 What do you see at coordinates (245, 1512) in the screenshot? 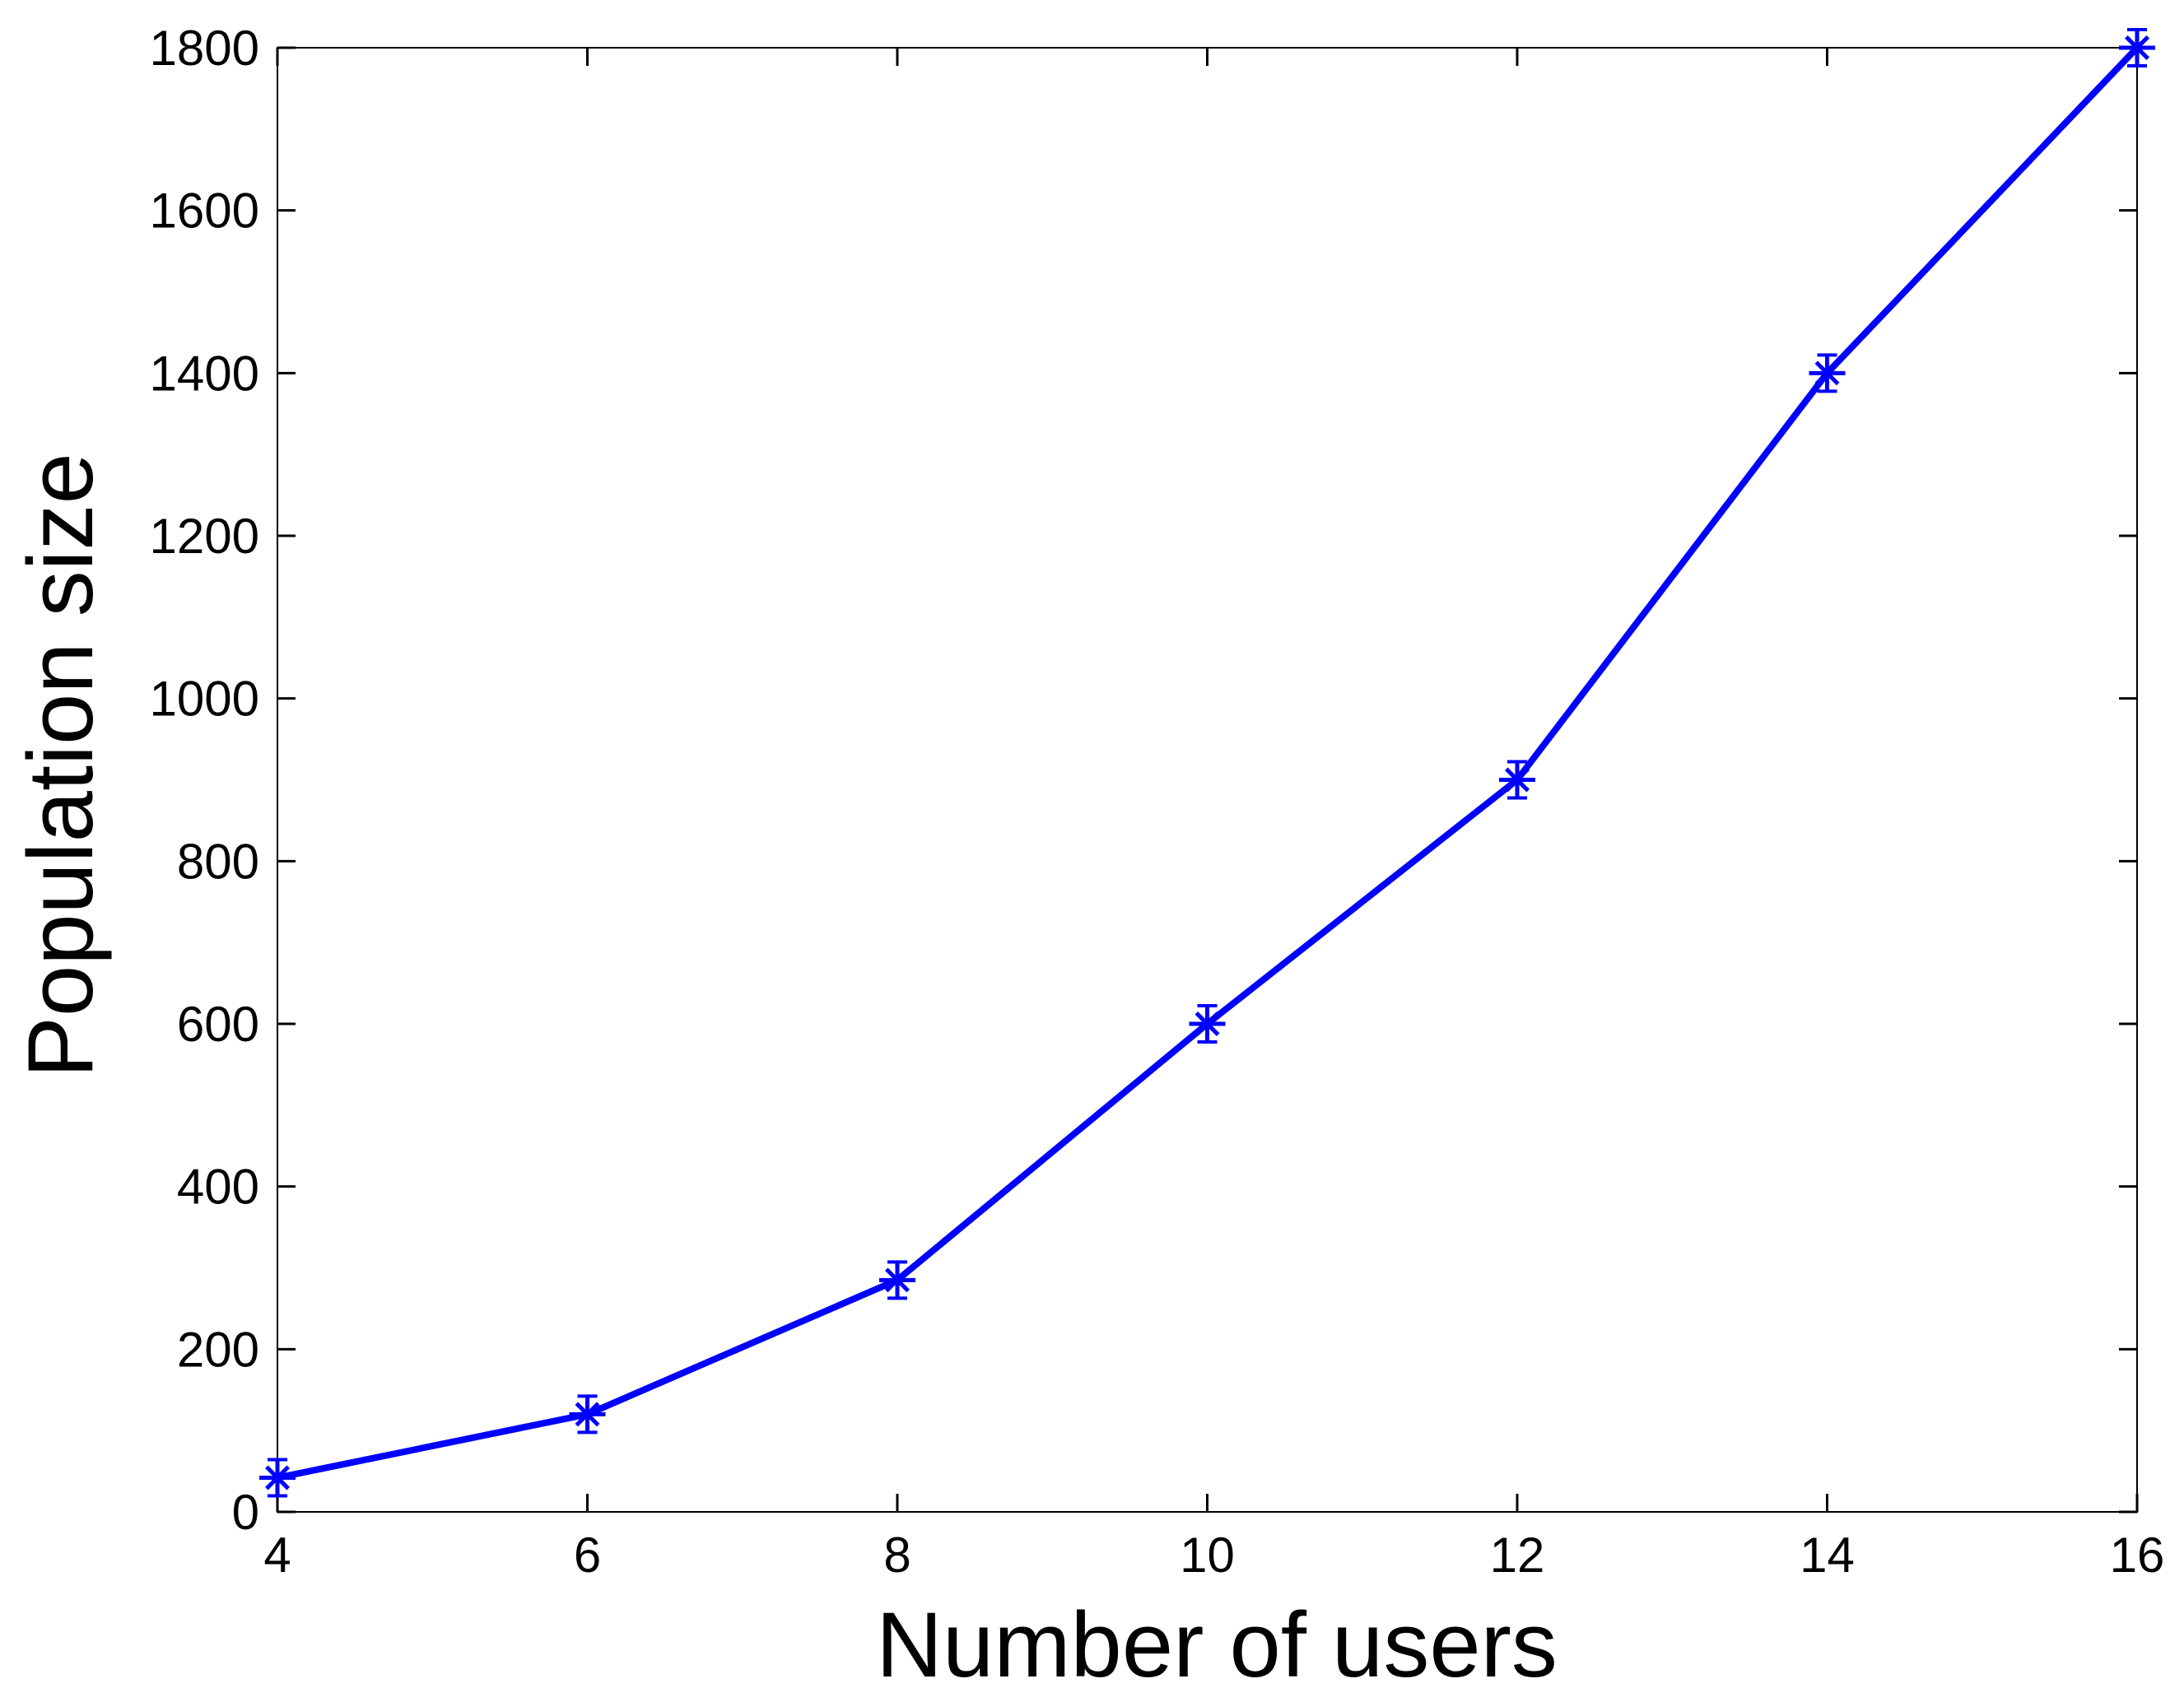
I see `y-tick-label: 0` at bounding box center [245, 1512].